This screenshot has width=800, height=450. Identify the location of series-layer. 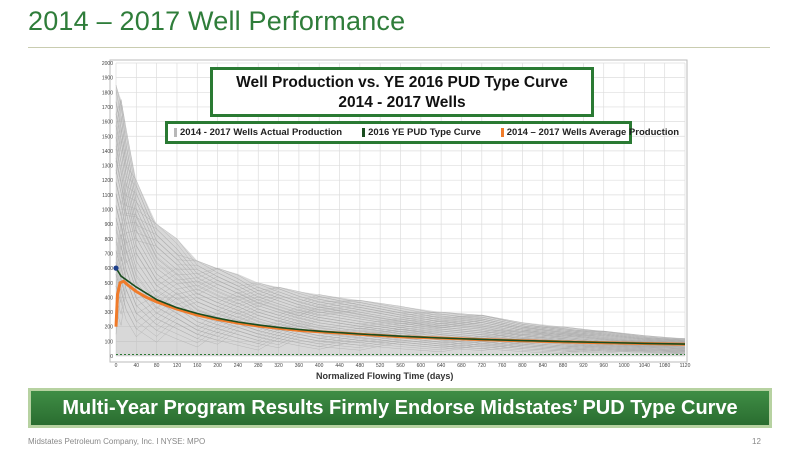
(399, 310).